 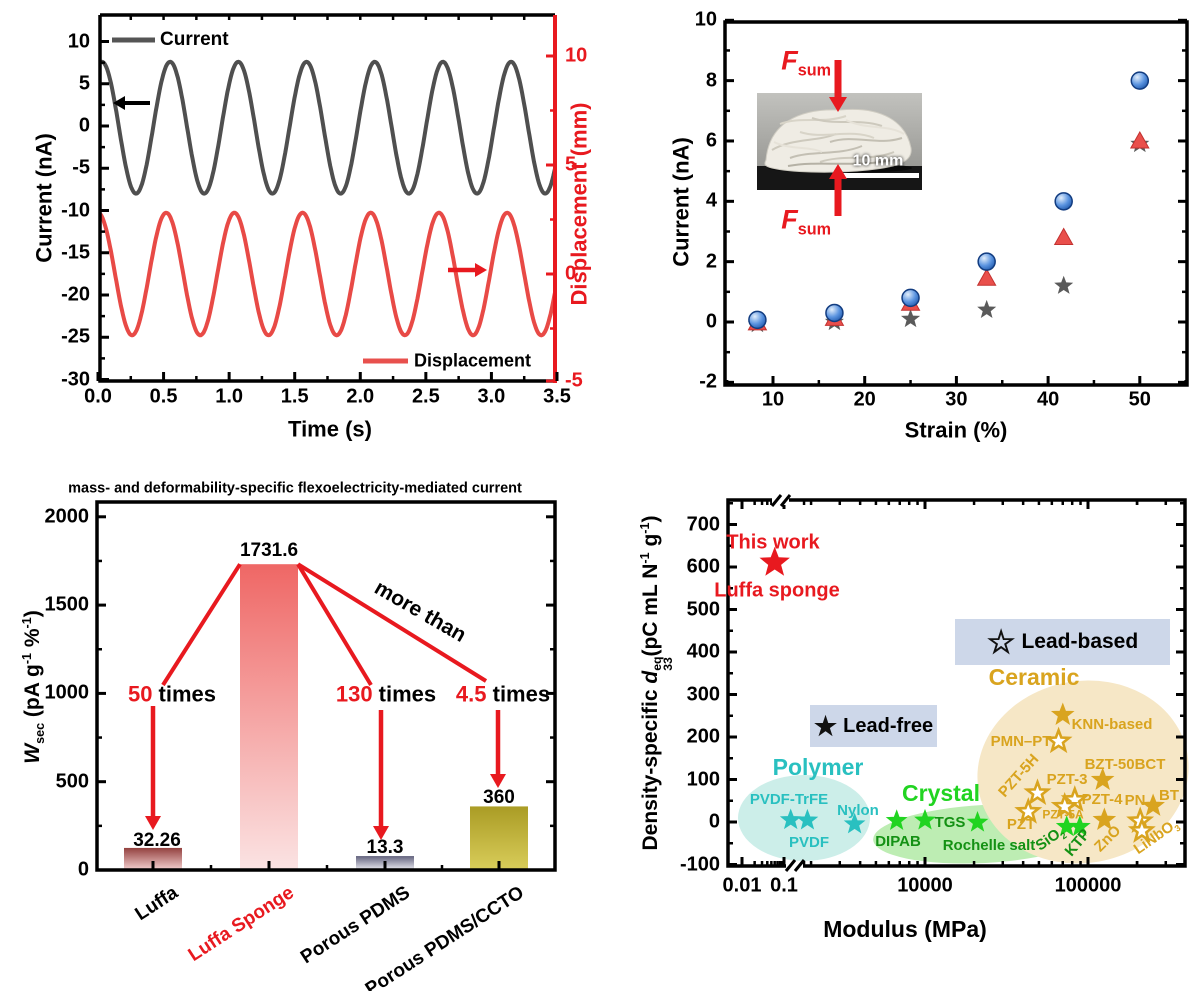 I want to click on material-star-pmn-pt, so click(x=1058, y=740).